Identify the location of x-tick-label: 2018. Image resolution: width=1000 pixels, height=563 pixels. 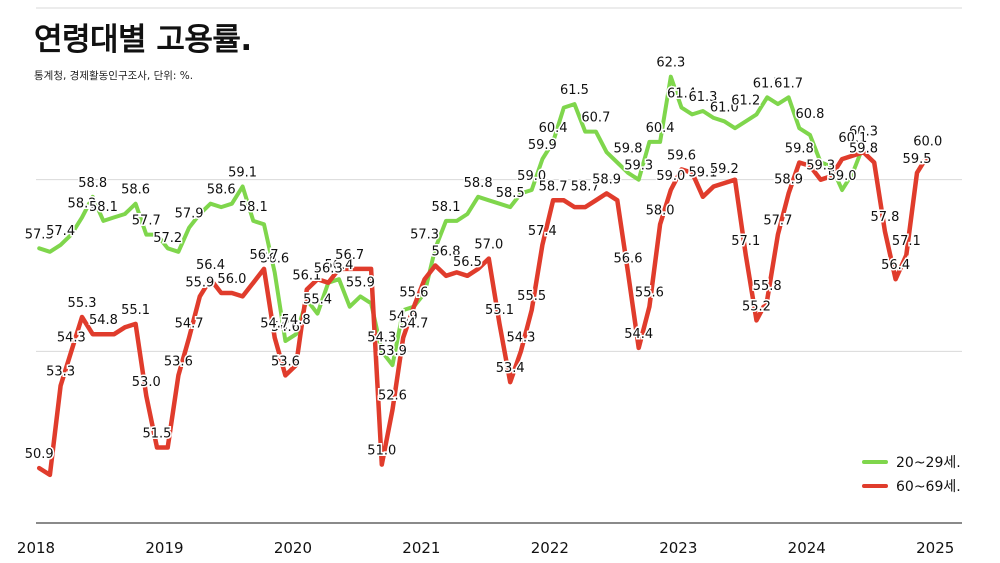
(36, 548).